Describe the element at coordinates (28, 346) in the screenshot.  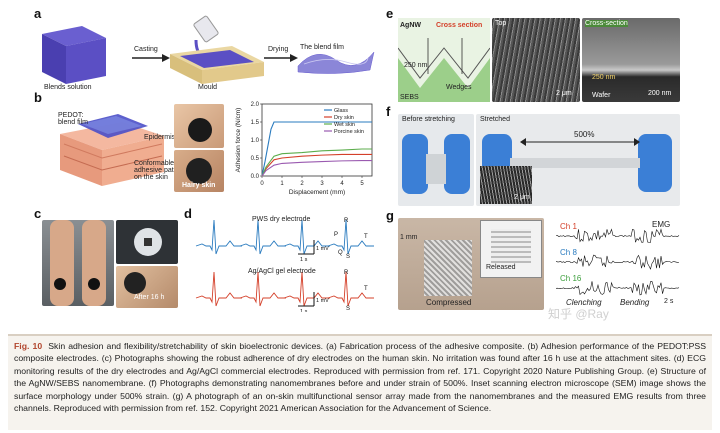
I see `caption-label: Fig. 10` at that location.